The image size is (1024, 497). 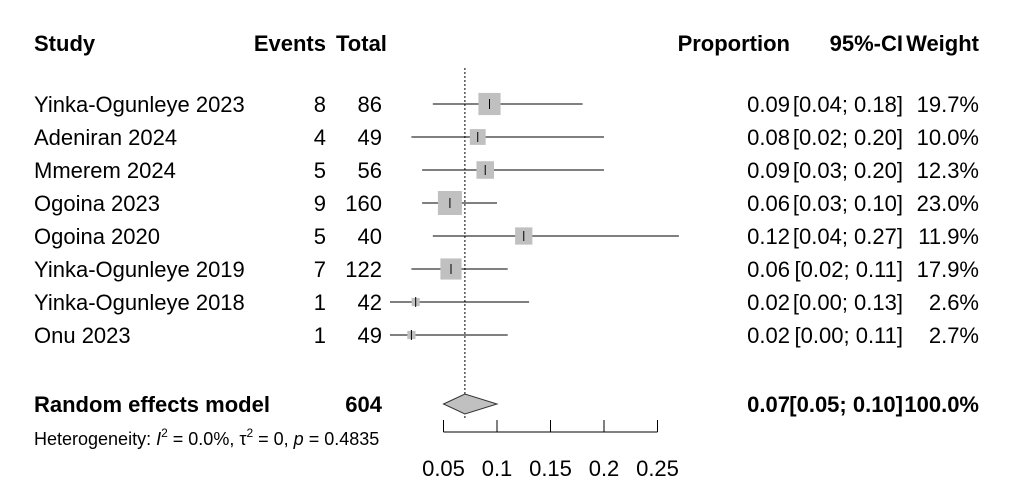 I want to click on study-events: 7, so click(x=320, y=269).